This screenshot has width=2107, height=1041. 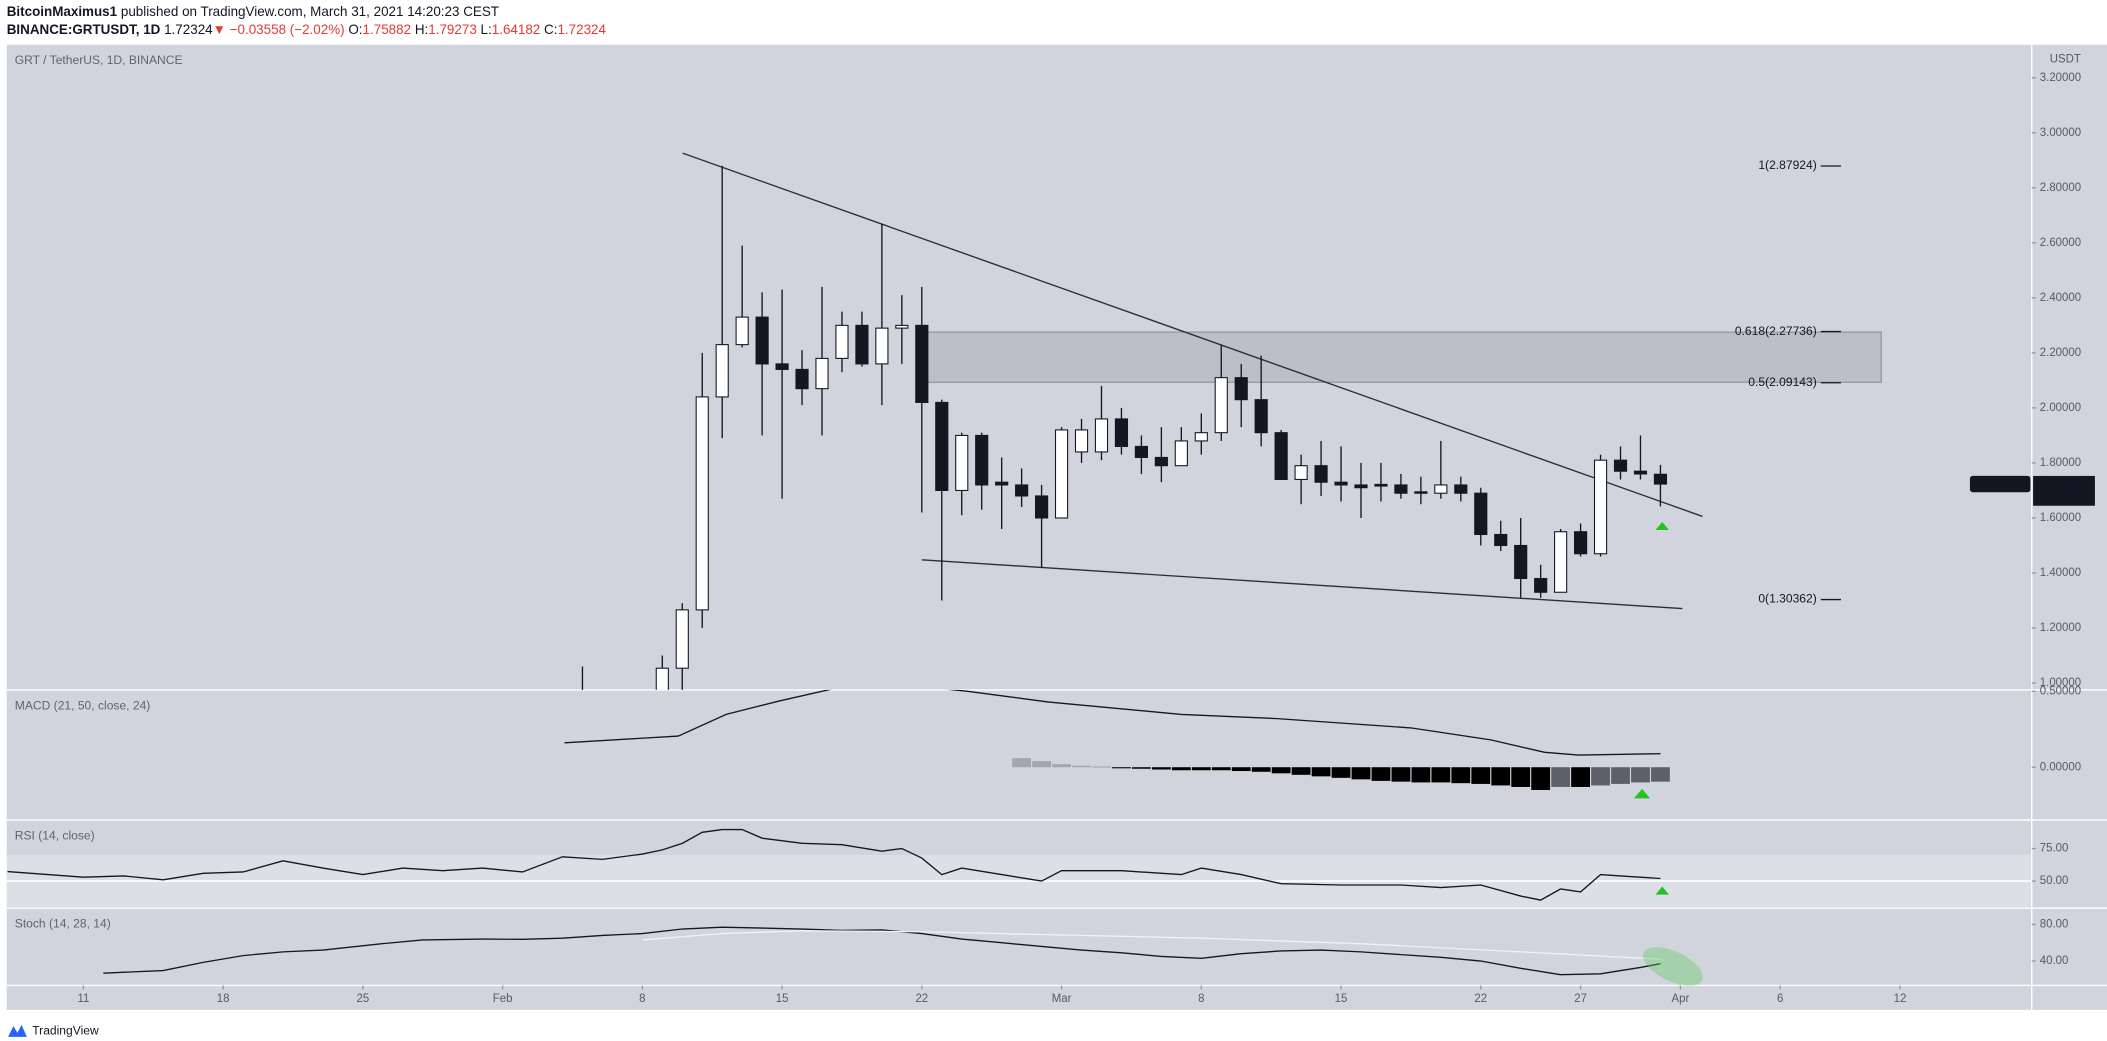 What do you see at coordinates (1673, 966) in the screenshot?
I see `stoch-highlight` at bounding box center [1673, 966].